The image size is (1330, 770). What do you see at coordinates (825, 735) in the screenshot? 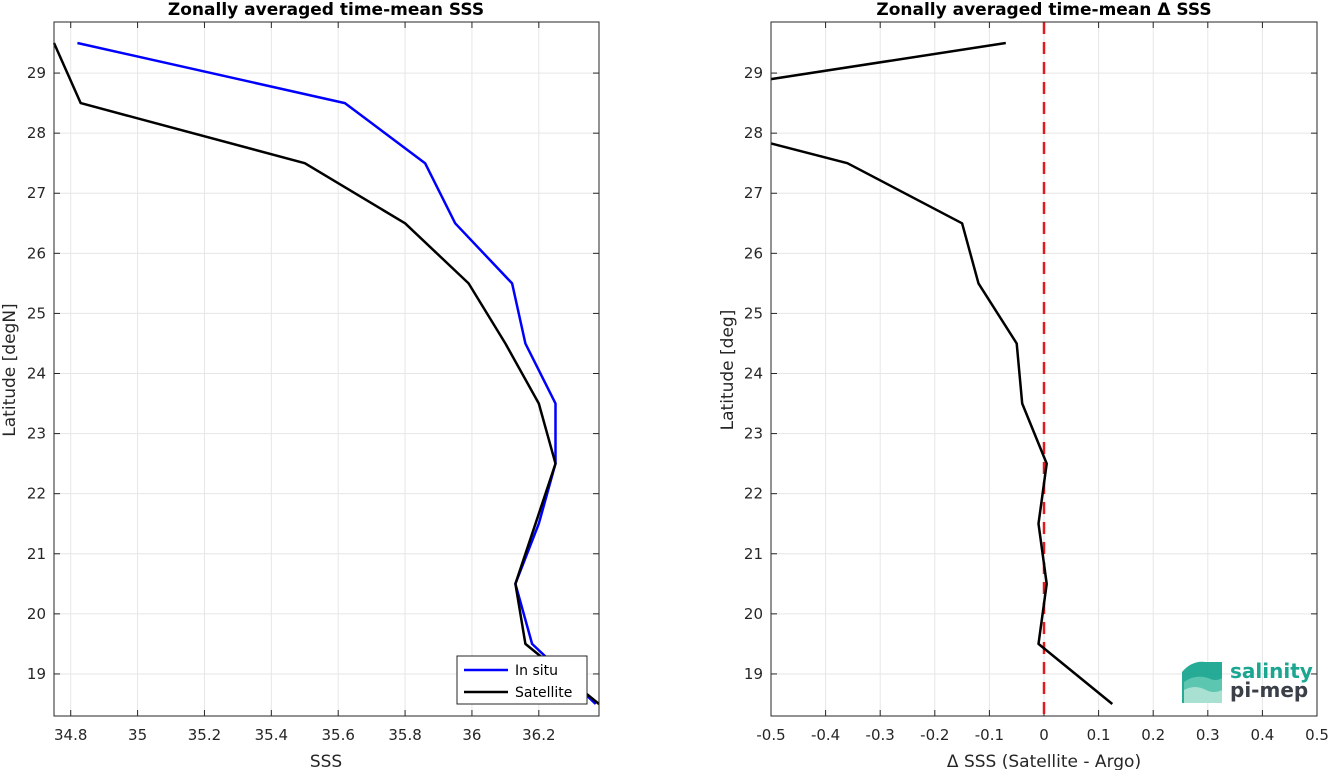
I see `x-tick-label: -0.4` at bounding box center [825, 735].